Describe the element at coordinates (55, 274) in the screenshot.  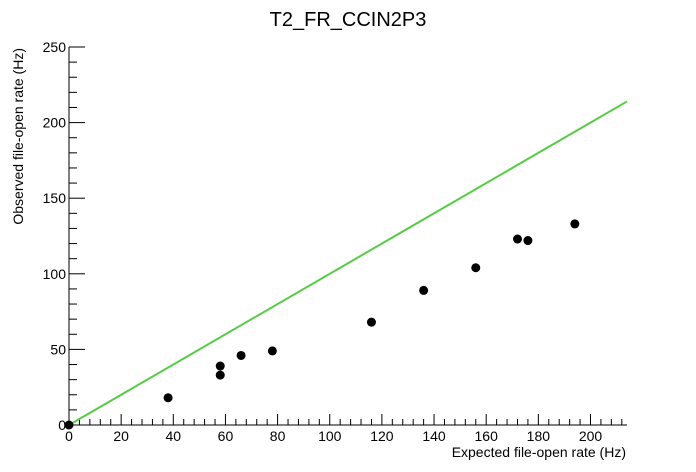
I see `y-tick-label: 100` at that location.